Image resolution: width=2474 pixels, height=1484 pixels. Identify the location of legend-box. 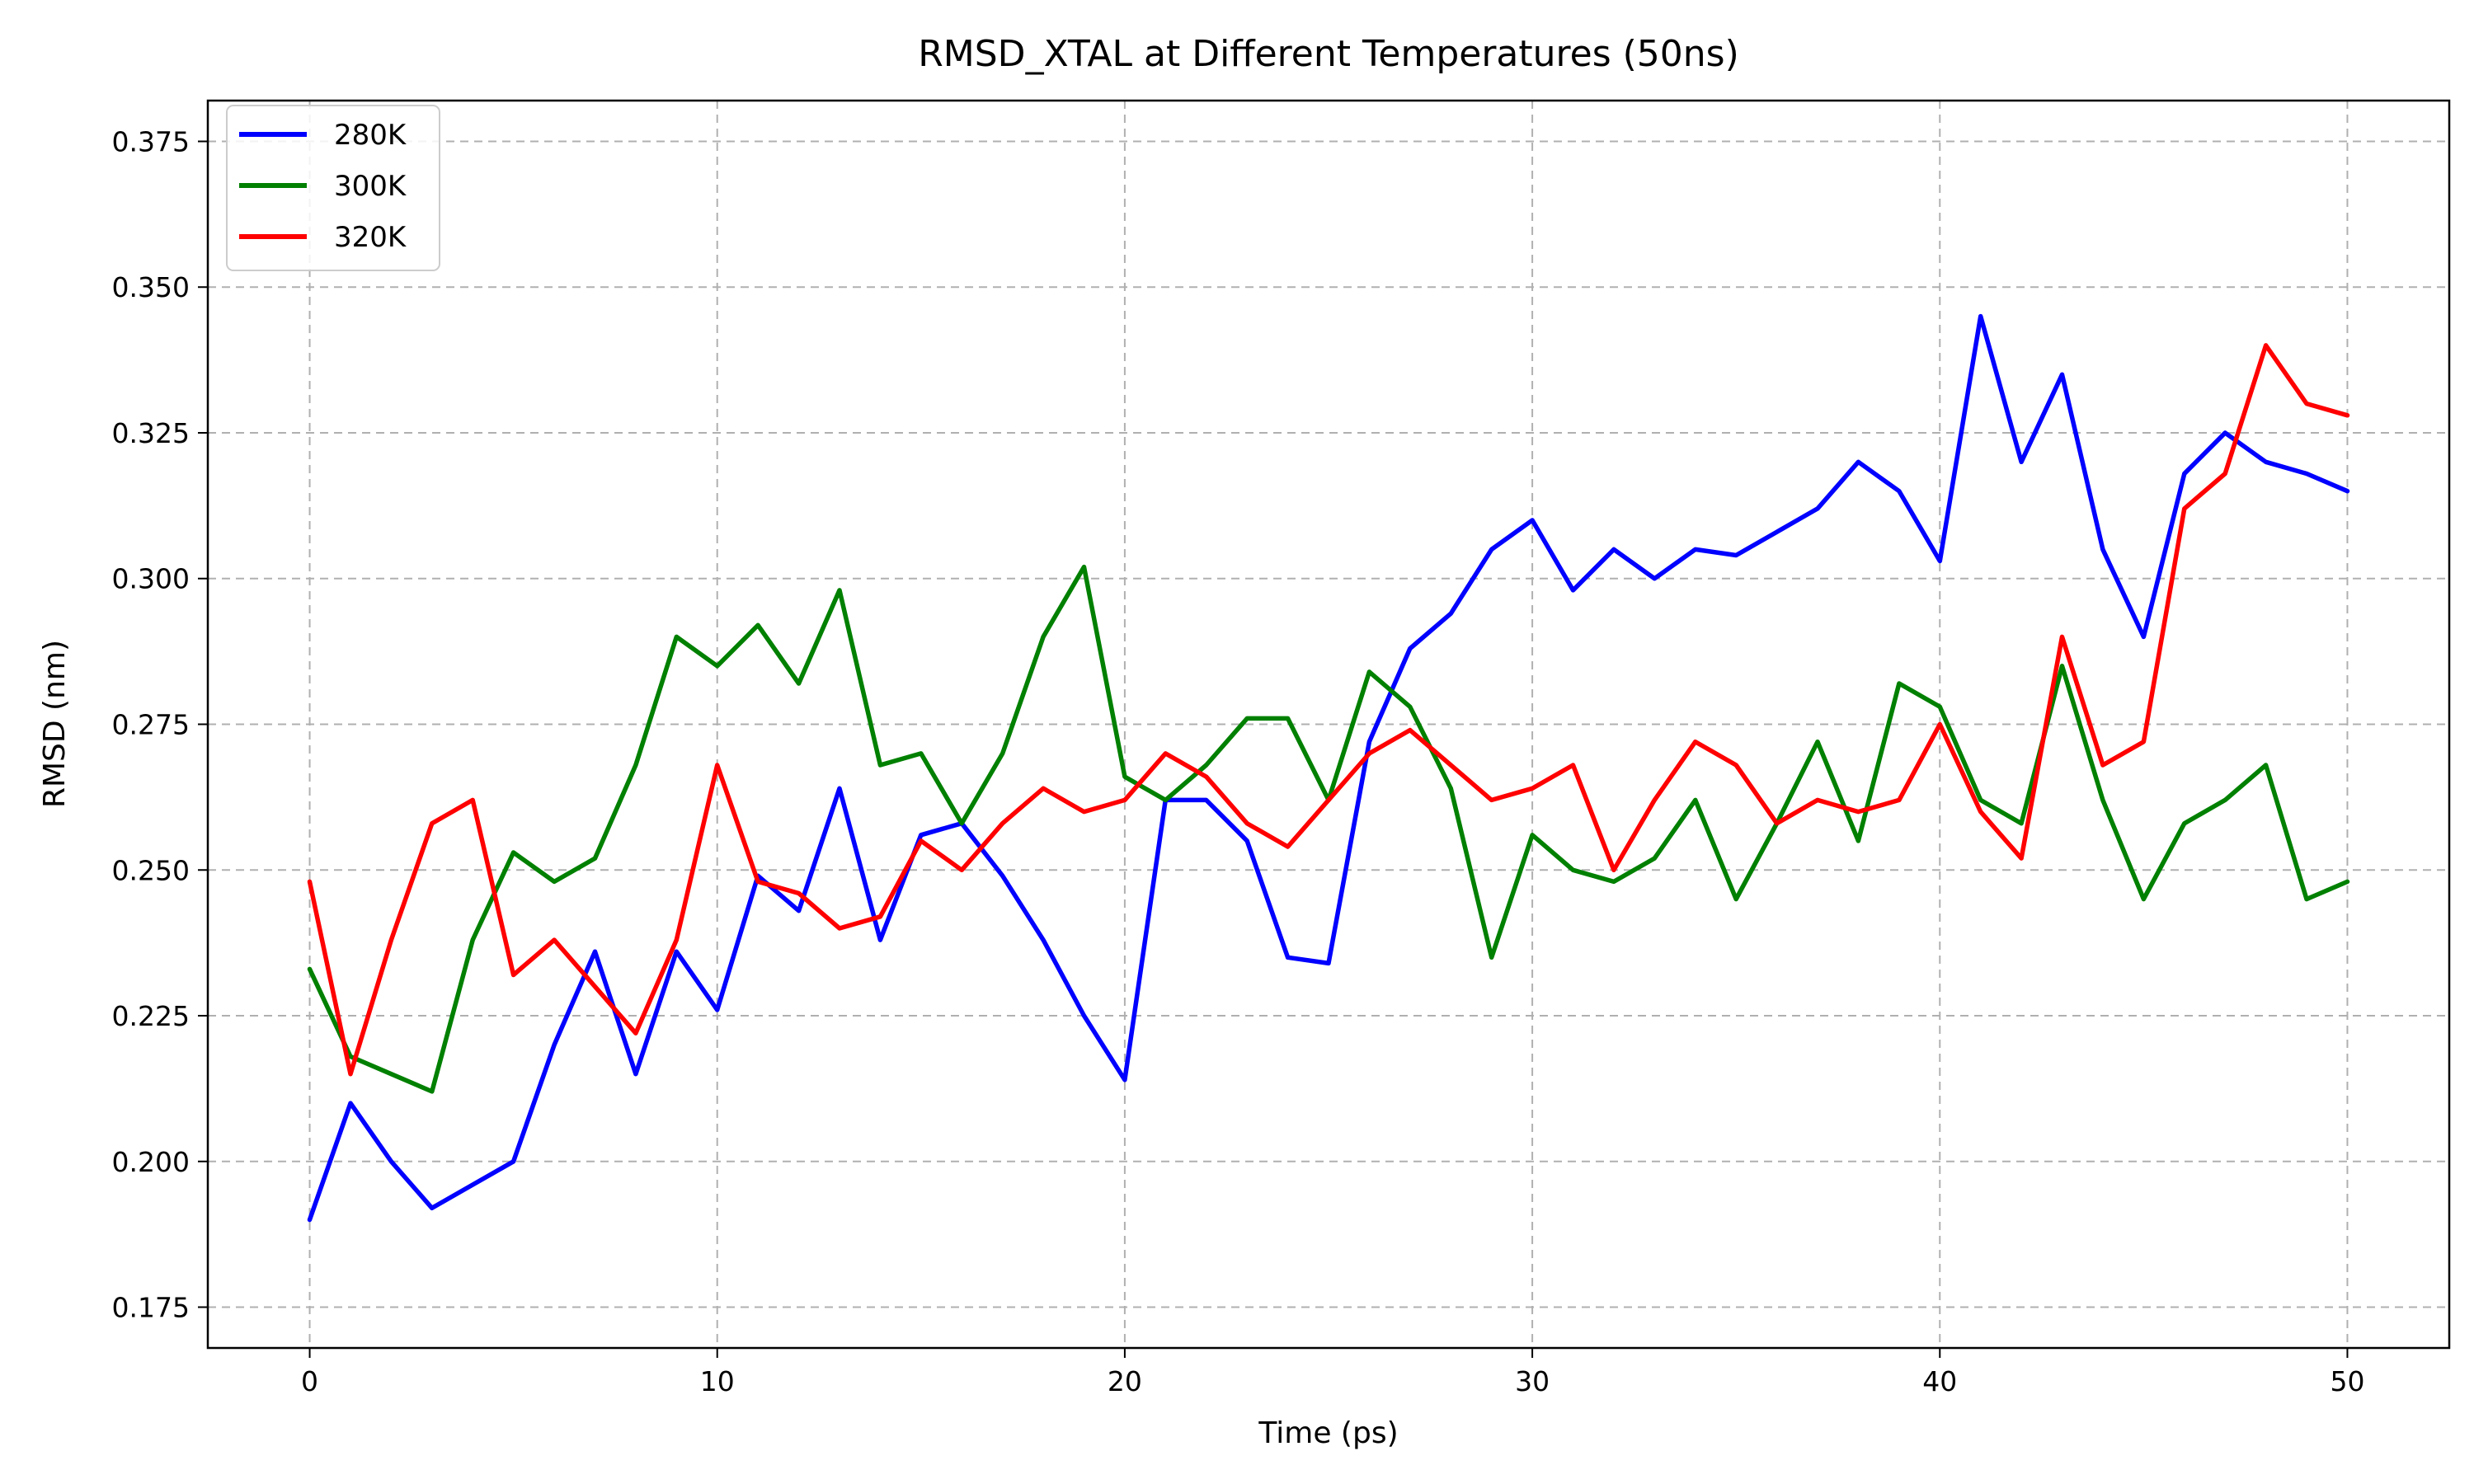
(333, 188).